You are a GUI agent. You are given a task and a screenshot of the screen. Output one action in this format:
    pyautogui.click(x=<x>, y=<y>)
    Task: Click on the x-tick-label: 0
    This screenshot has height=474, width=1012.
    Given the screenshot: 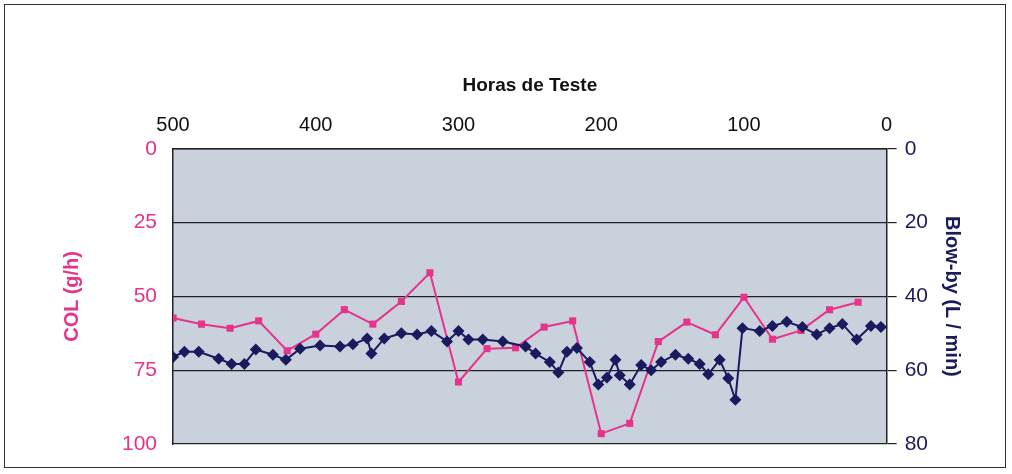 What is the action you would take?
    pyautogui.click(x=887, y=124)
    